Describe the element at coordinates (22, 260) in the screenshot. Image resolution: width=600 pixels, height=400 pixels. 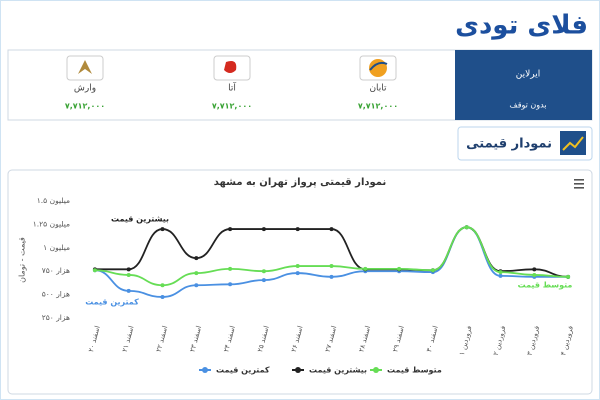
I see `y-axis-title: قیمت - تومان` at that location.